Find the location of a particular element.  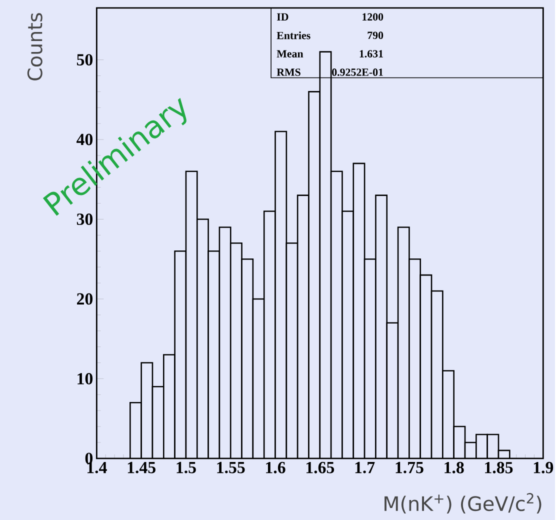

x-tick-label: 1.85 is located at coordinates (499, 468).